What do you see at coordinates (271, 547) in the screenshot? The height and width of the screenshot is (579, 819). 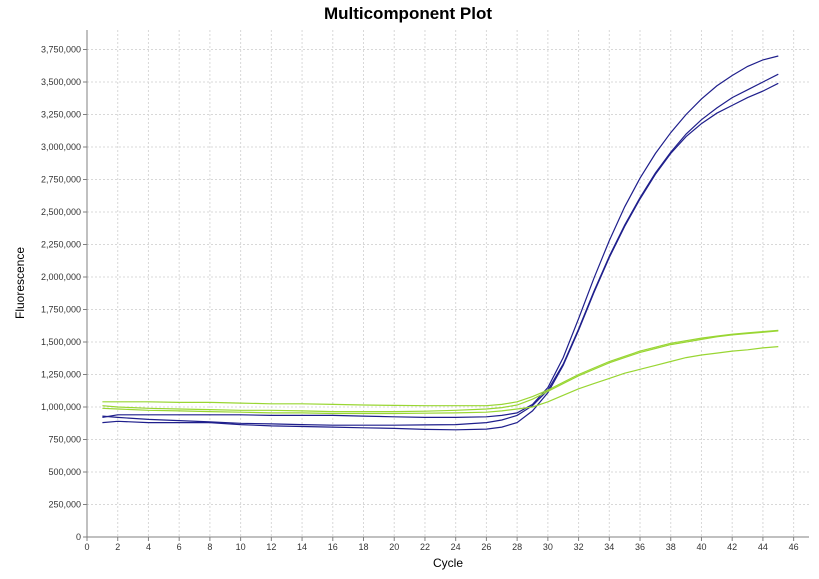 I see `x-tick-label: 12` at bounding box center [271, 547].